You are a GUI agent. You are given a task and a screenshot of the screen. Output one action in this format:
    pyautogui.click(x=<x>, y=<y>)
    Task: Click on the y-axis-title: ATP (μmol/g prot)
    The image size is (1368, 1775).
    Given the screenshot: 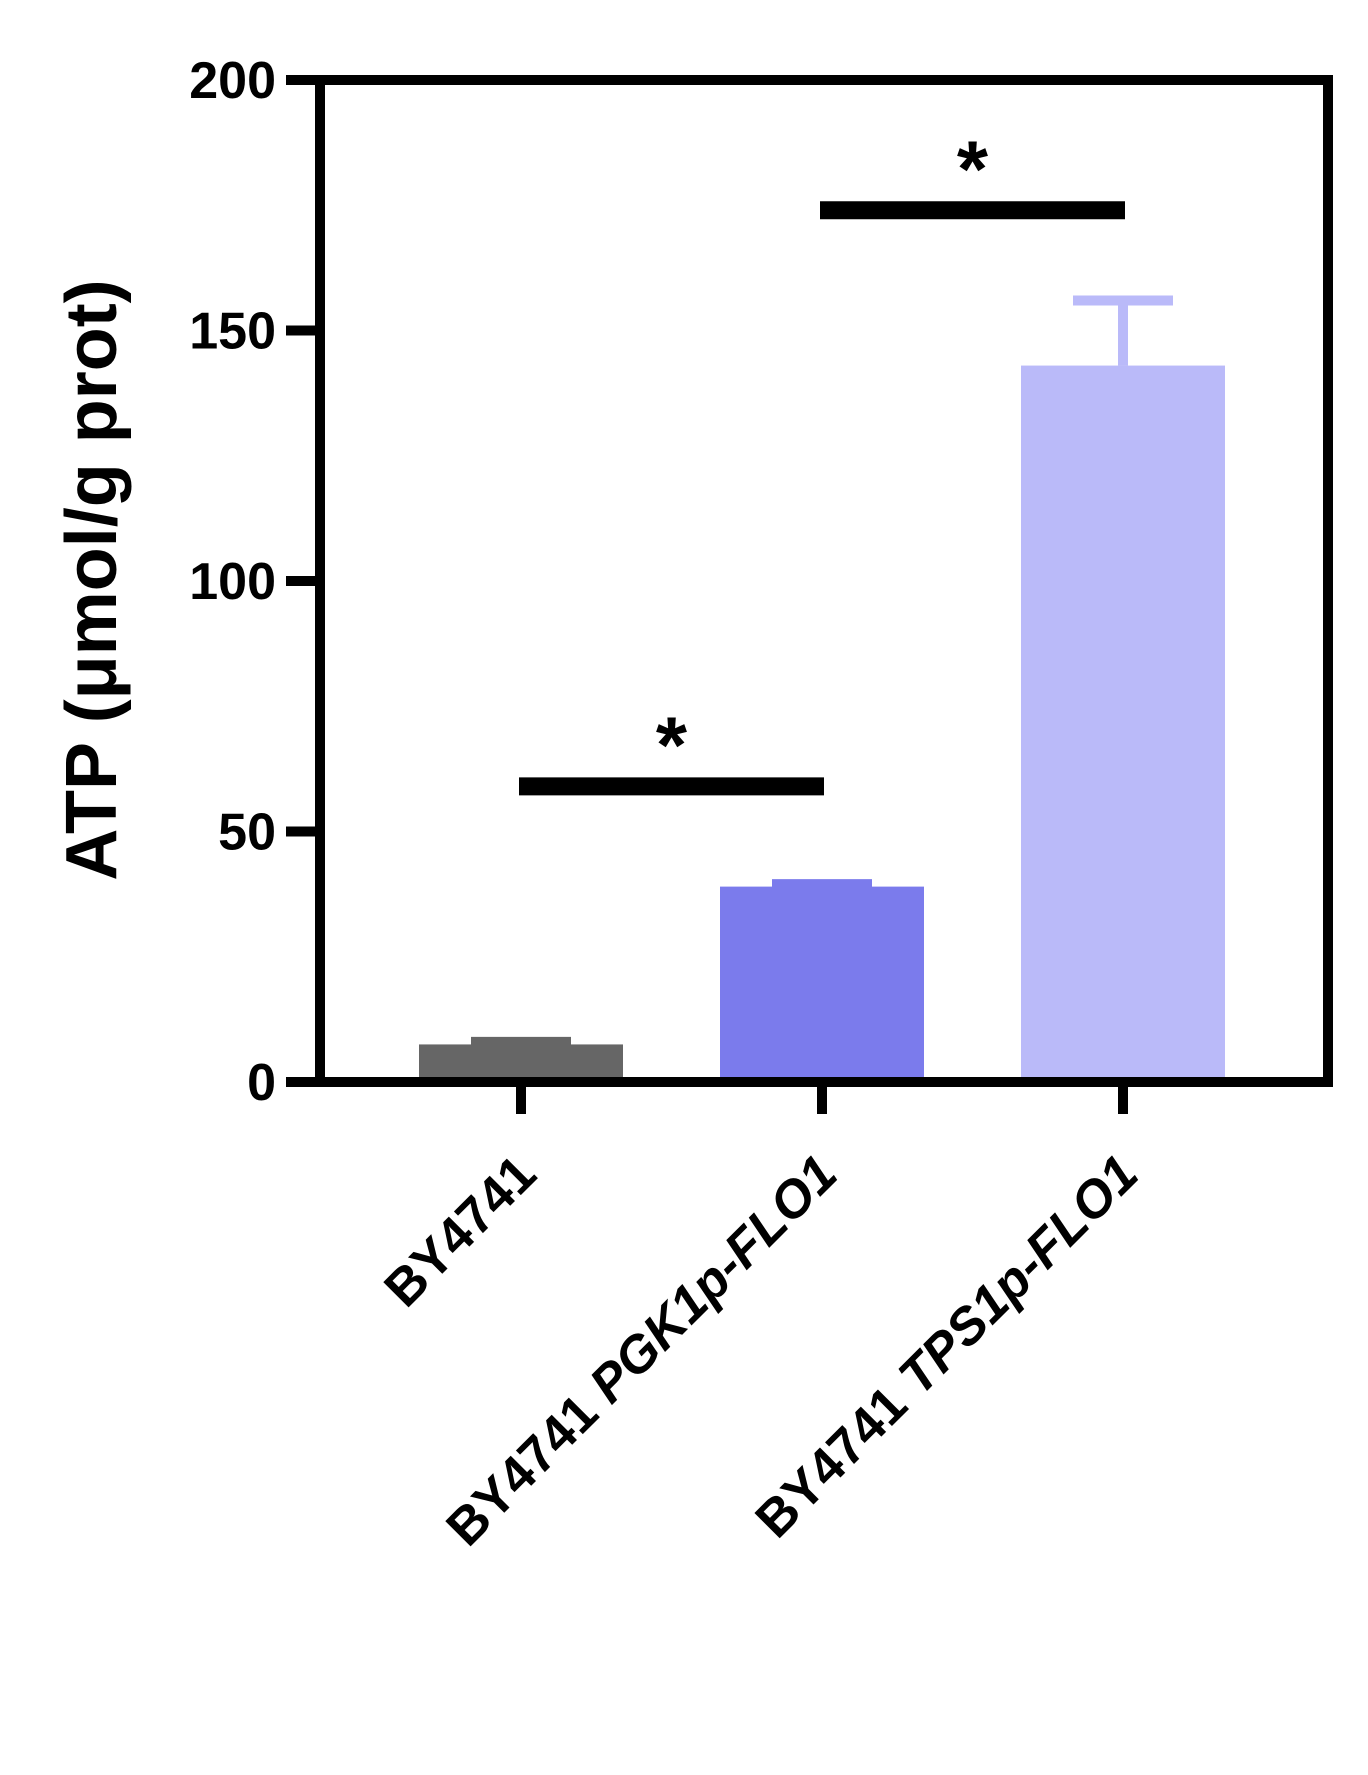 What is the action you would take?
    pyautogui.click(x=92, y=579)
    